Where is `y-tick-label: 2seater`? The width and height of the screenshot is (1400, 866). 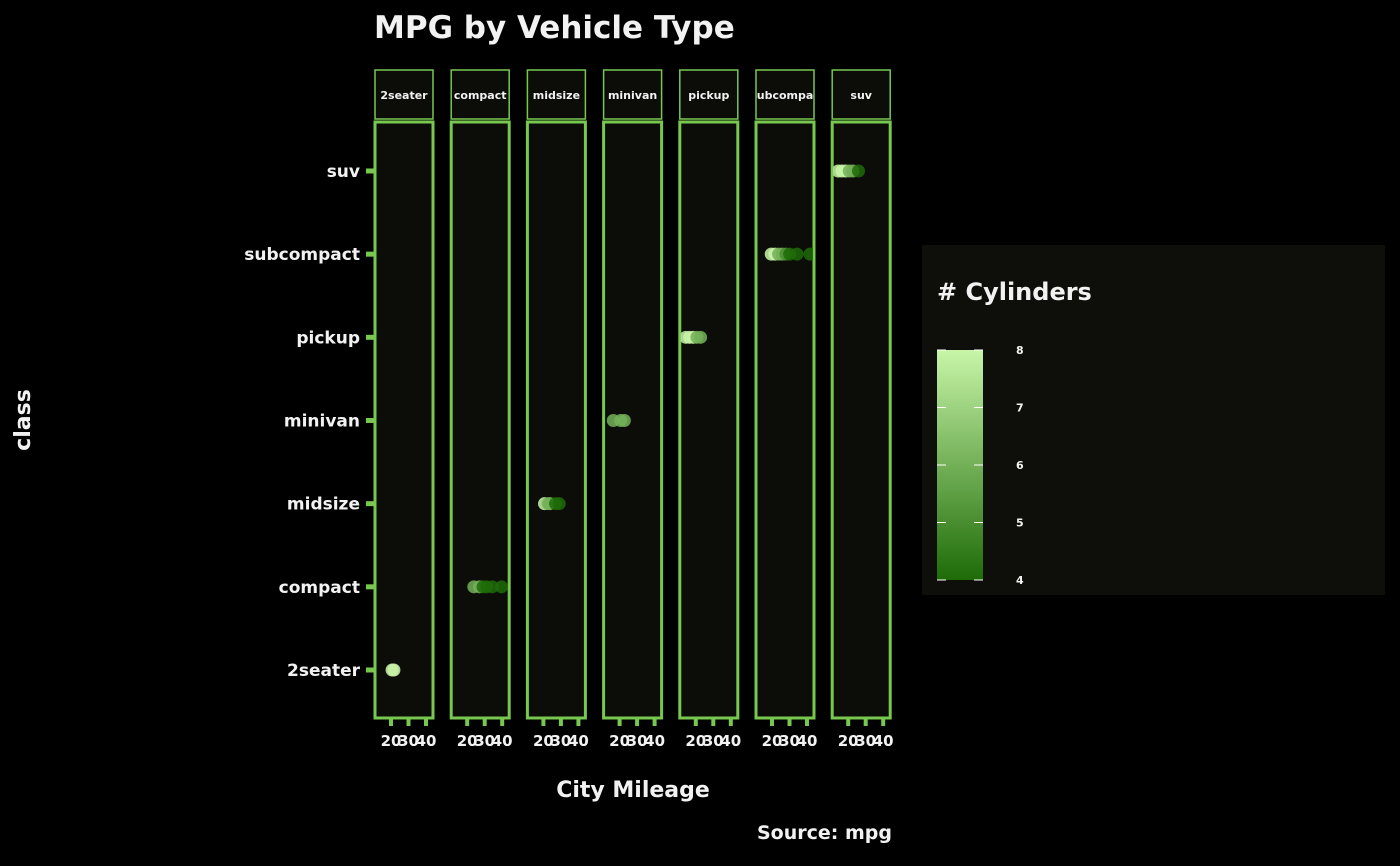
y-tick-label: 2seater is located at coordinates (324, 671).